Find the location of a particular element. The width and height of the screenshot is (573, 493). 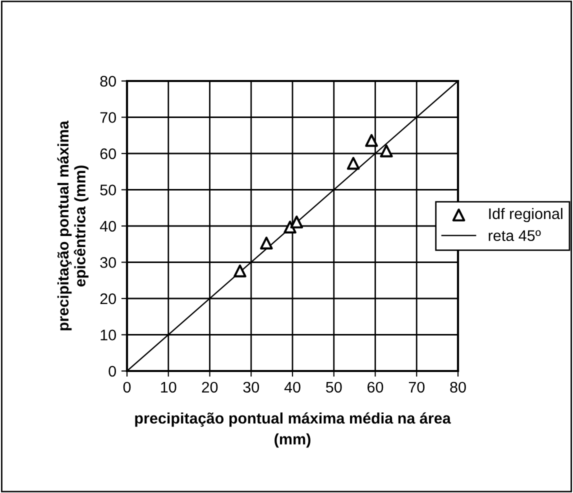

x-axis-title: precipitação pontual máxima média na área (mm) is located at coordinates (293, 430).